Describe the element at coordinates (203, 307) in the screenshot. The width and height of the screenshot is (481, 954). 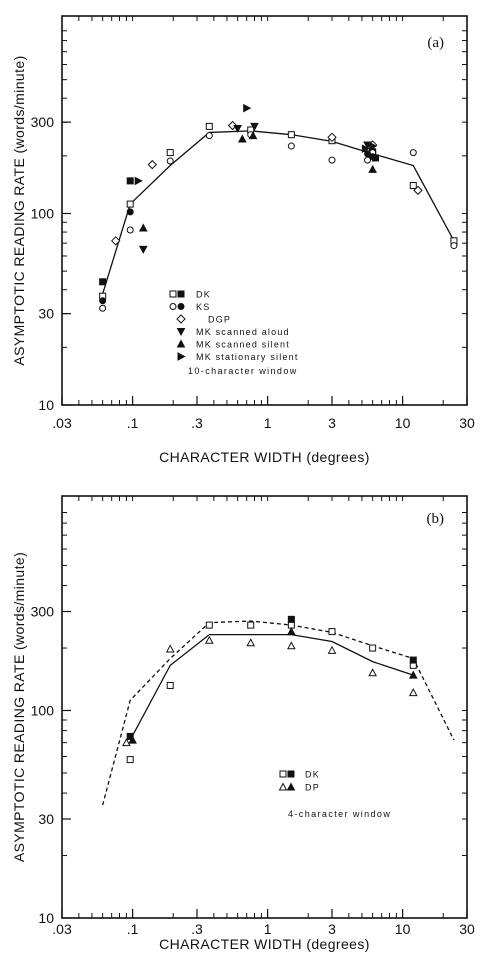
I see `legend-label: KS` at that location.